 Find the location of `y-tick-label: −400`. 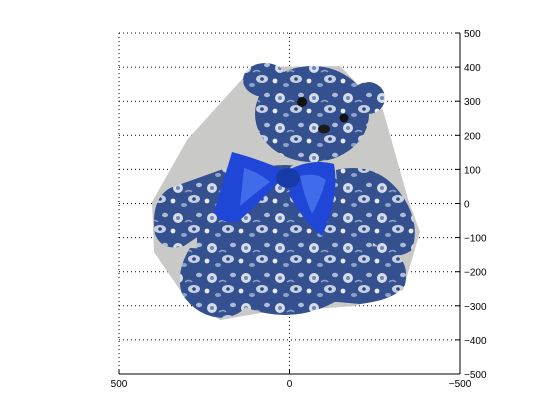

y-tick-label: −400 is located at coordinates (475, 341).